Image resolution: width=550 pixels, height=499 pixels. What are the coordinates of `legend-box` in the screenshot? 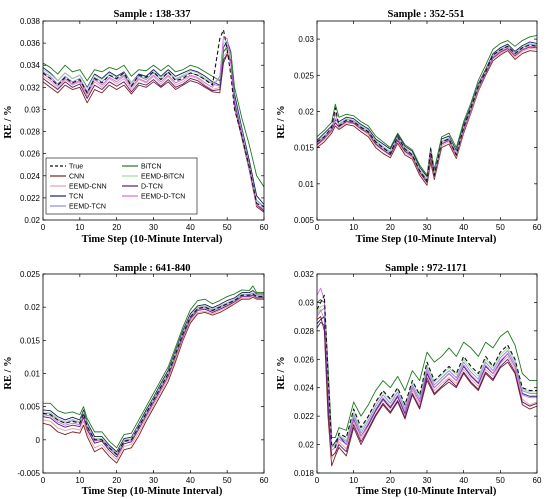 It's located at (121, 186).